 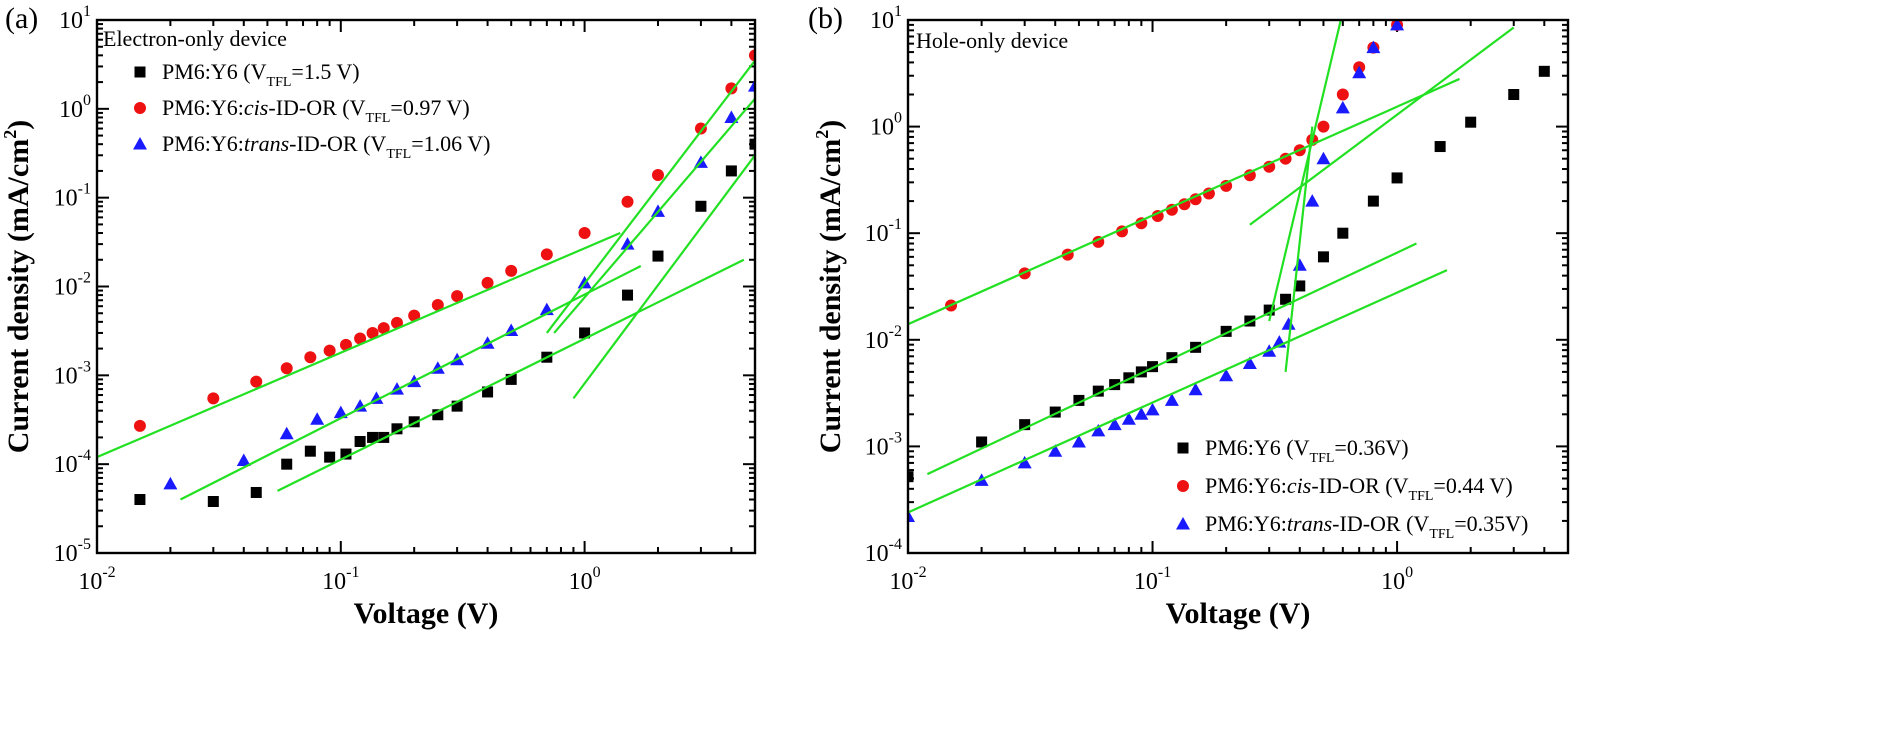 I want to click on y-tick-label: 10⁻⁵, so click(x=72, y=551).